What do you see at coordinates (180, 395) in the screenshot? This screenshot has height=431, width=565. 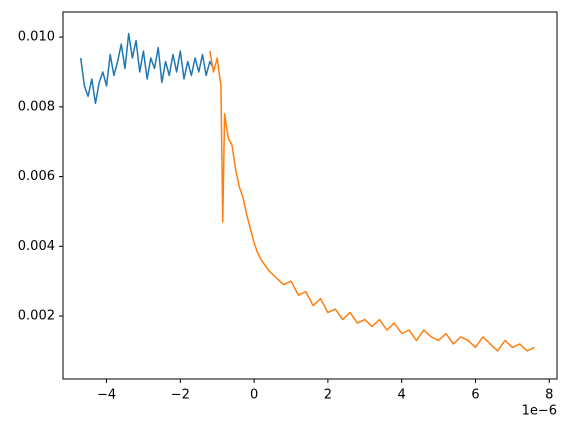 I see `x-tick-label: −2` at bounding box center [180, 395].